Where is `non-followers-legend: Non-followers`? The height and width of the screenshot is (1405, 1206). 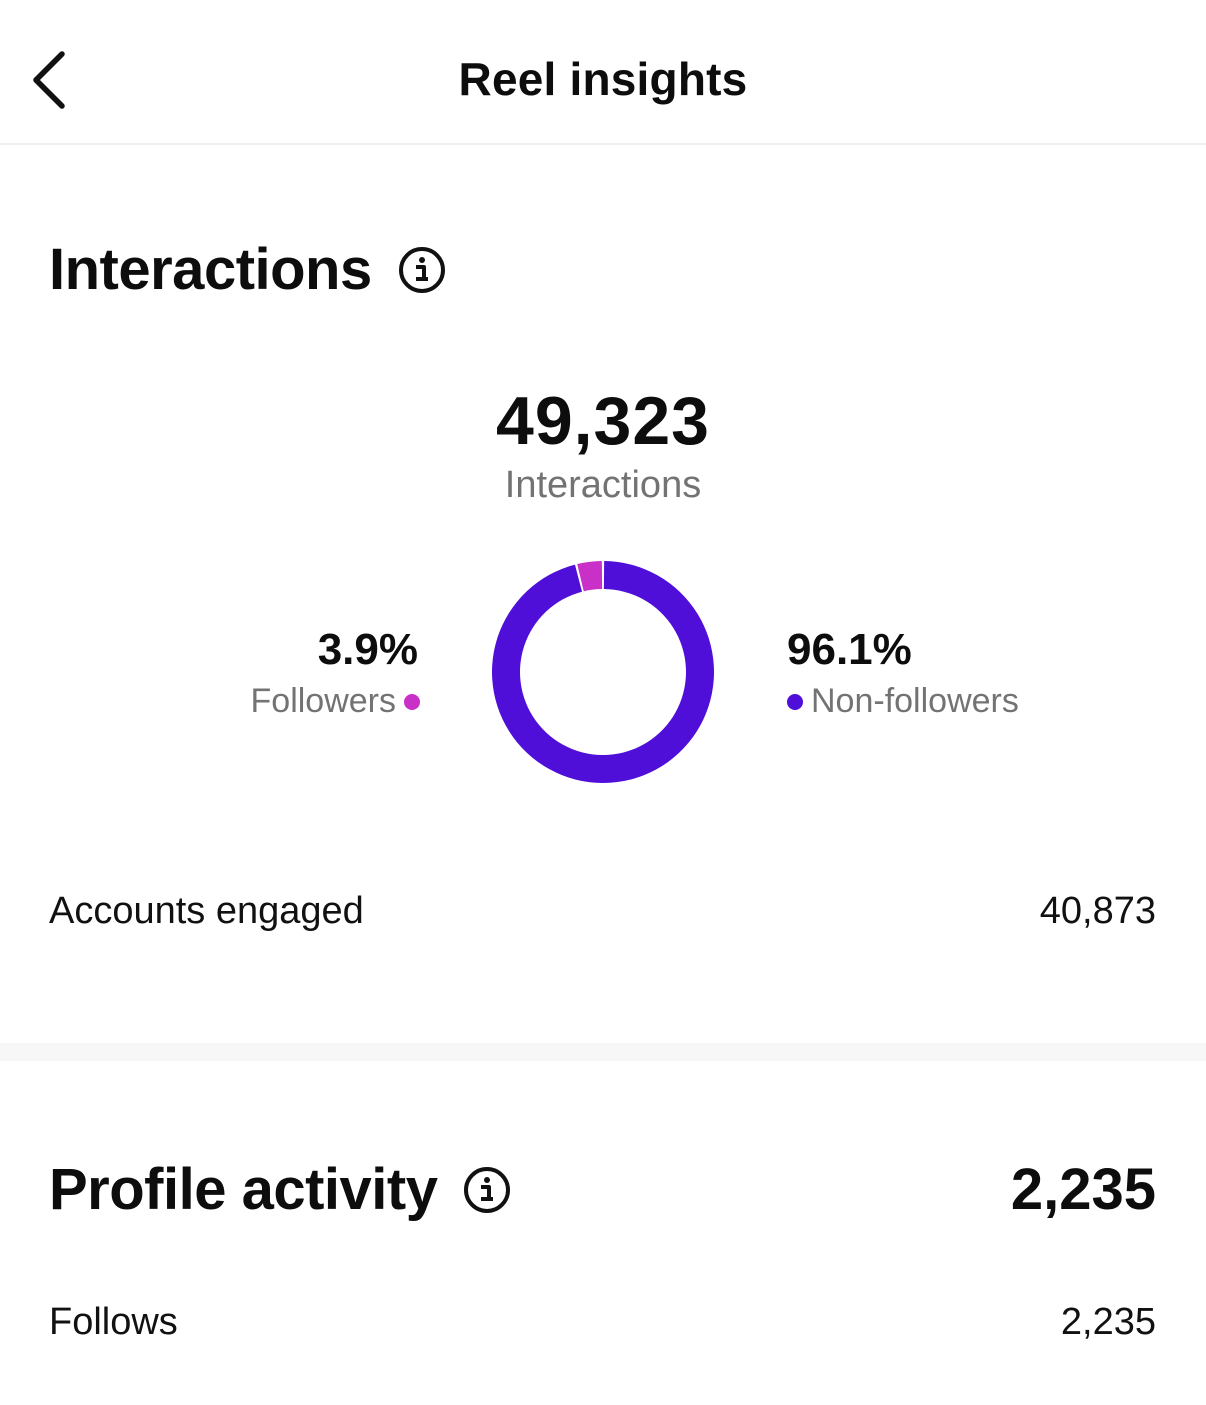 non-followers-legend: Non-followers is located at coordinates (903, 701).